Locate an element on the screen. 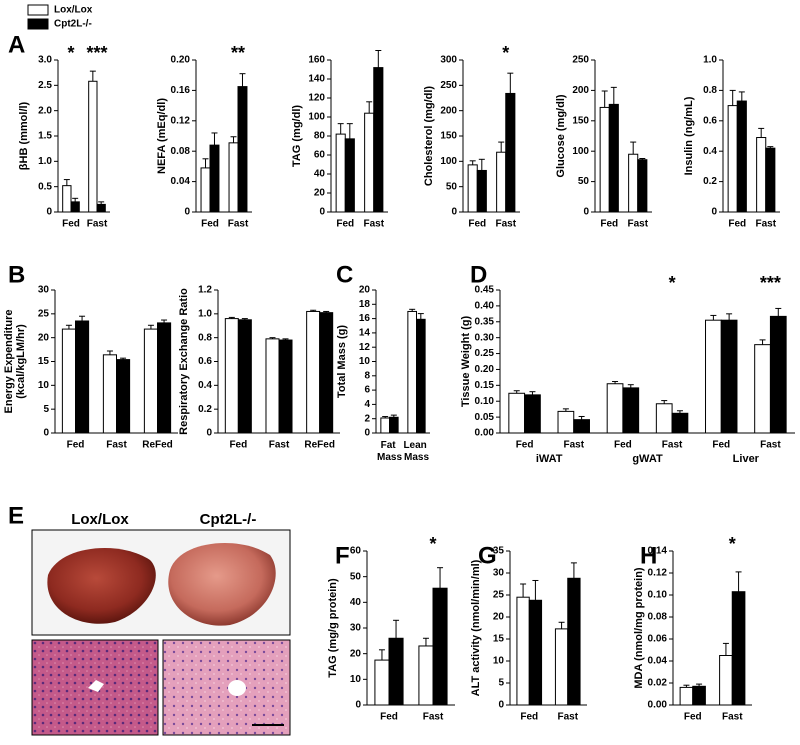 The width and height of the screenshot is (800, 745). y-tick-label: 160 is located at coordinates (316, 60).